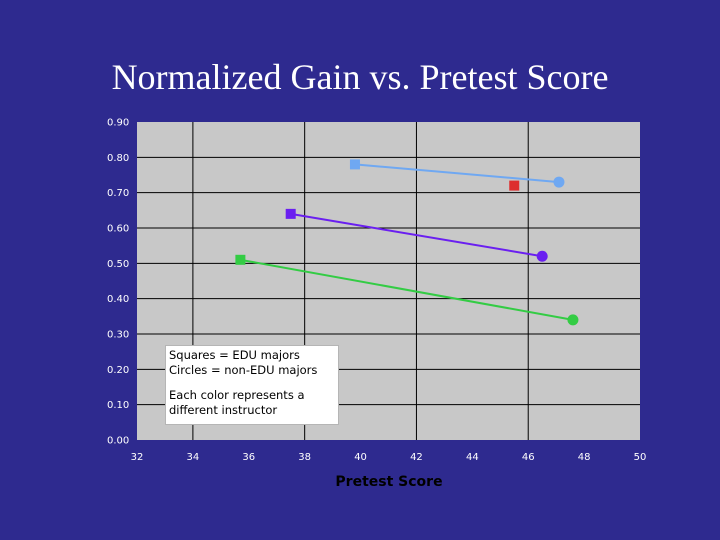  Describe the element at coordinates (360, 77) in the screenshot. I see `slide-title: Normalized Gain vs. Pretest Score` at that location.